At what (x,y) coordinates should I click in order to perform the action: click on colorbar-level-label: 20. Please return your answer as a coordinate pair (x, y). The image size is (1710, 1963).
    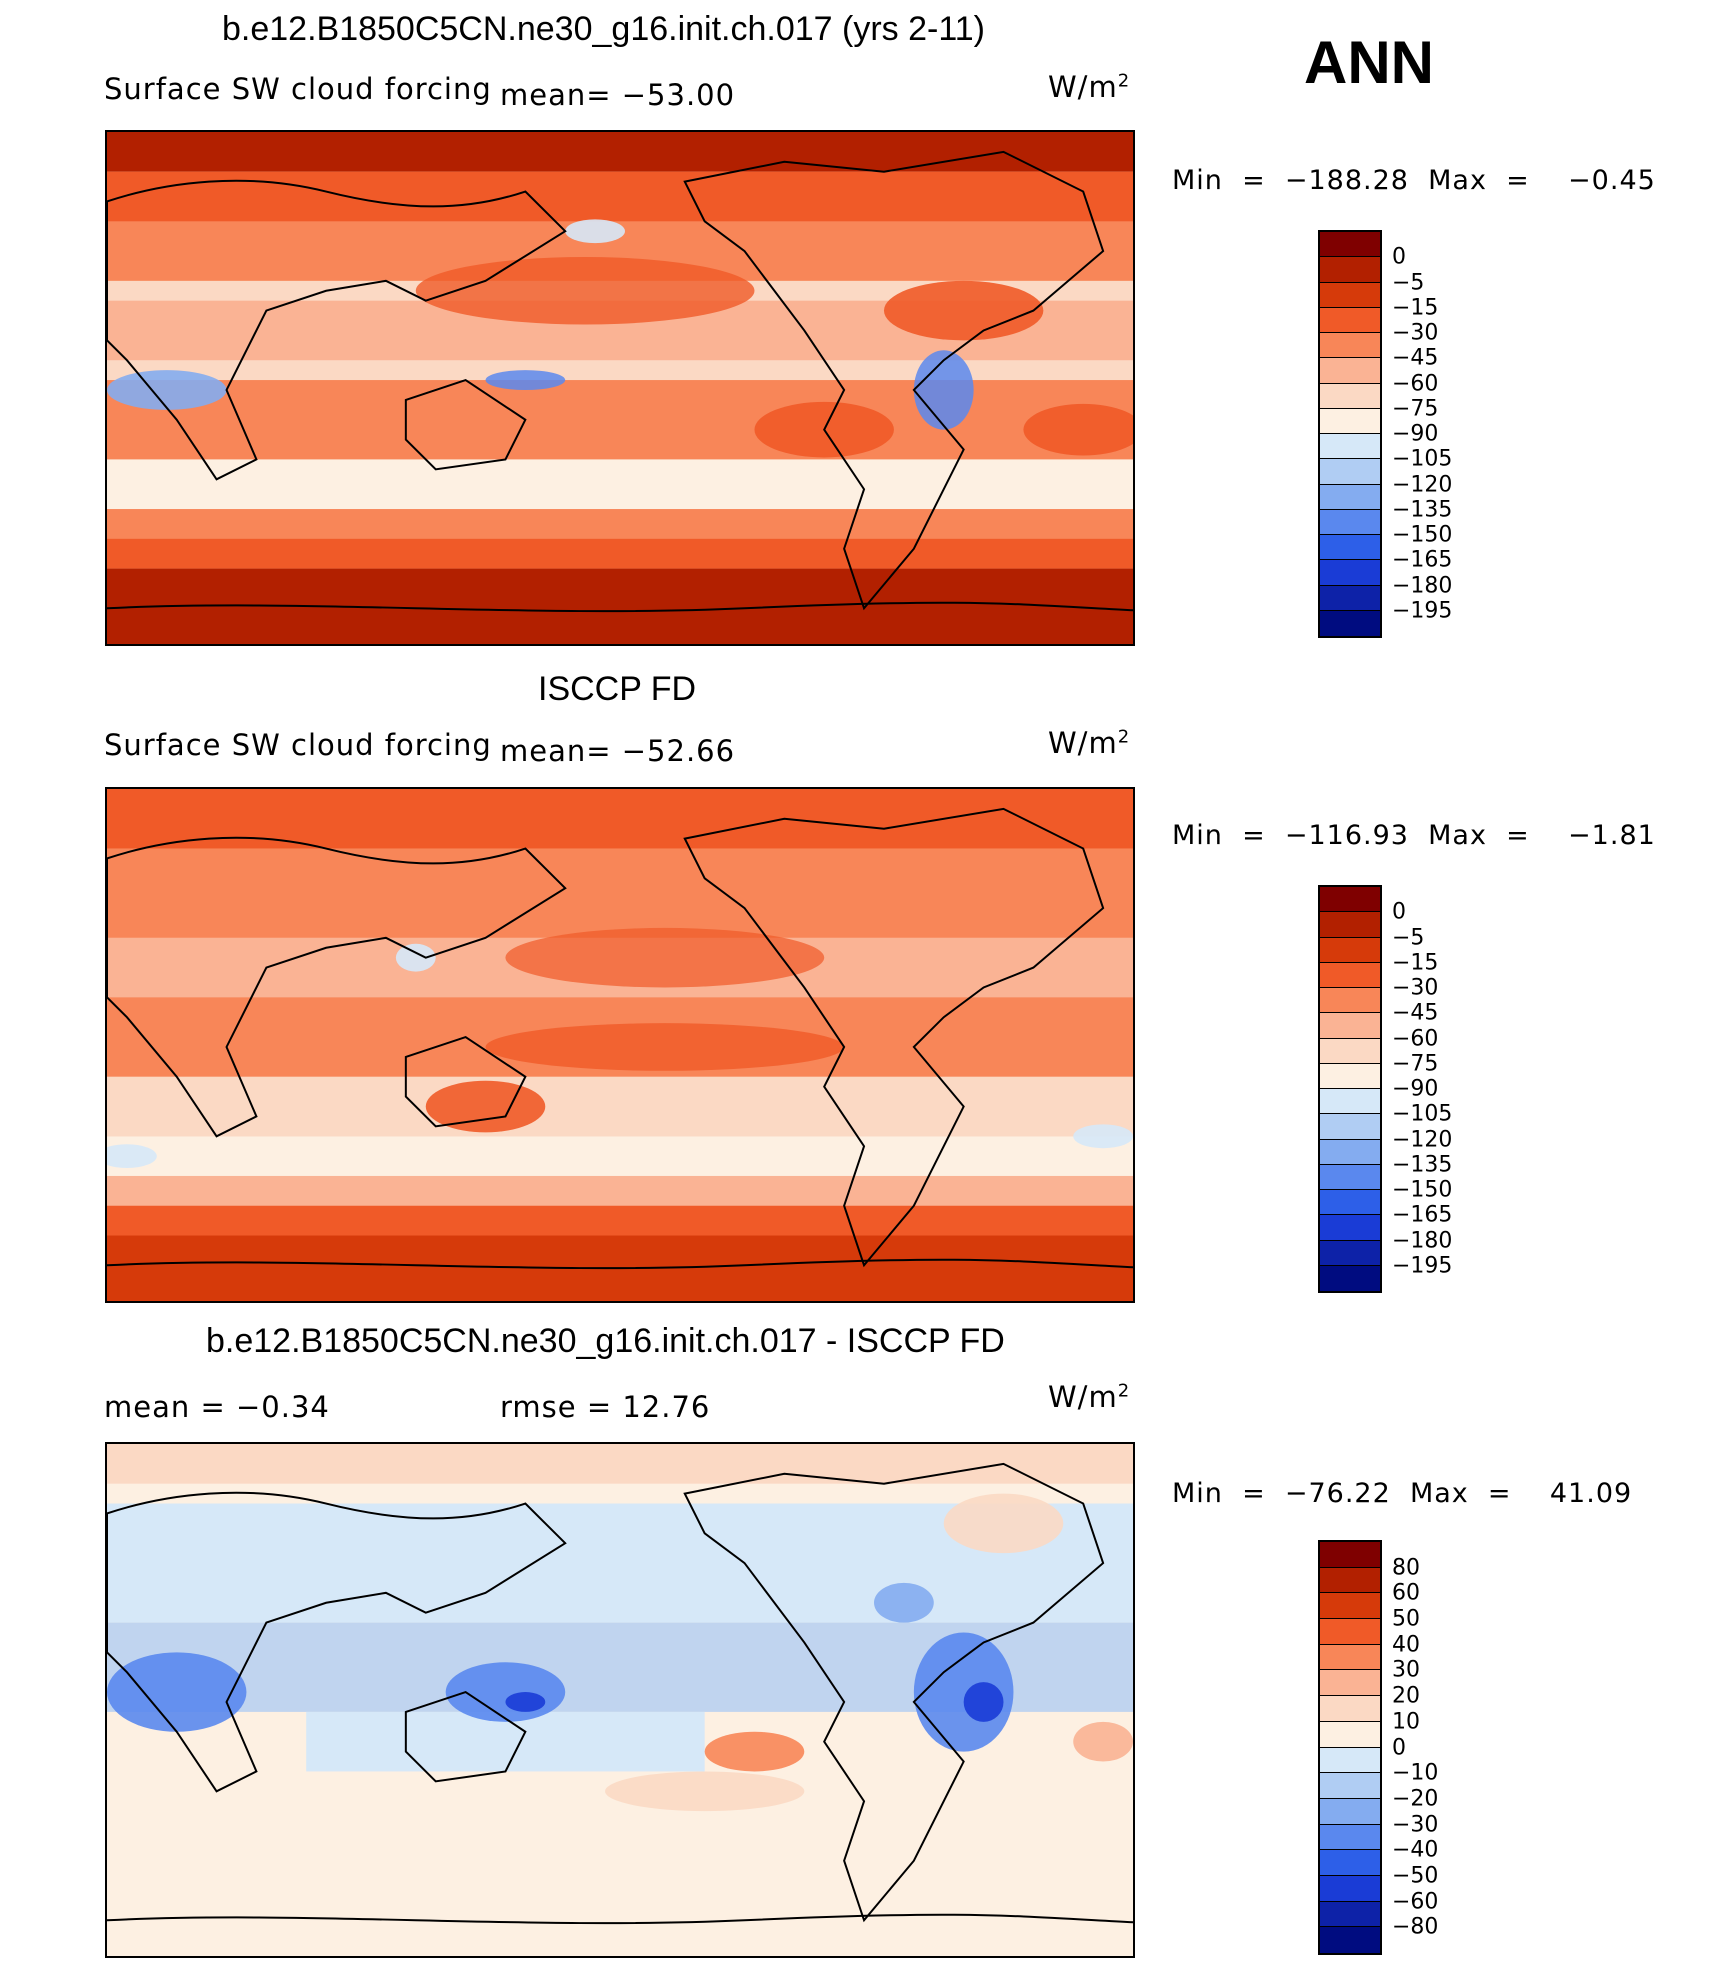
    Looking at the image, I should click on (1406, 1696).